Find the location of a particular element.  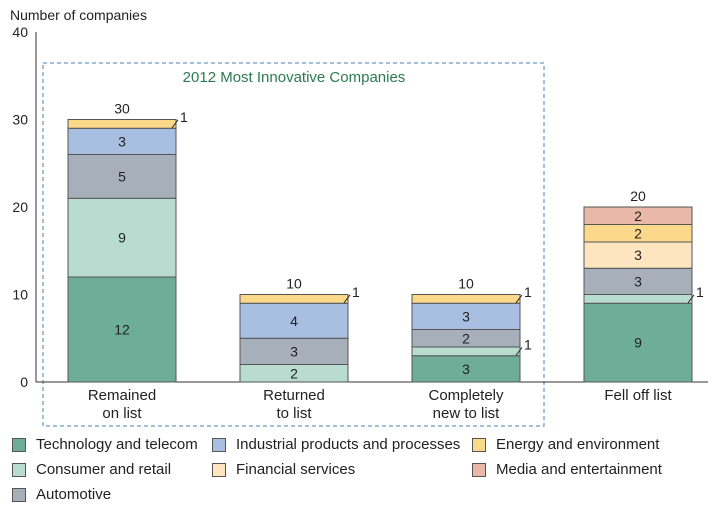

legend-label: Financial services is located at coordinates (296, 469).